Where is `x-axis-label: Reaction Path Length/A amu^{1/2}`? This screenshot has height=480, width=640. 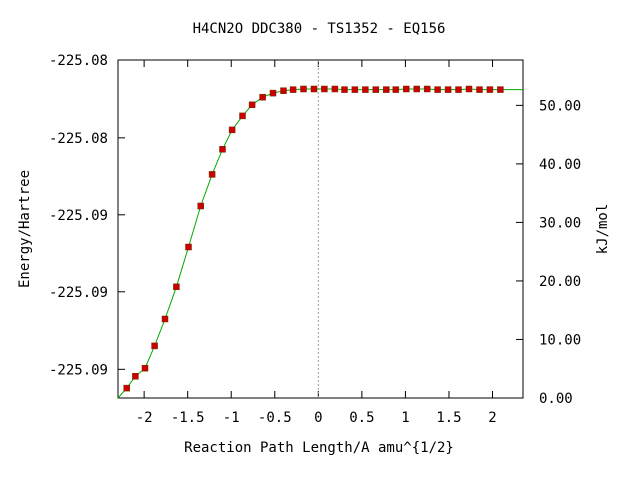 x-axis-label: Reaction Path Length/A amu^{1/2} is located at coordinates (319, 448).